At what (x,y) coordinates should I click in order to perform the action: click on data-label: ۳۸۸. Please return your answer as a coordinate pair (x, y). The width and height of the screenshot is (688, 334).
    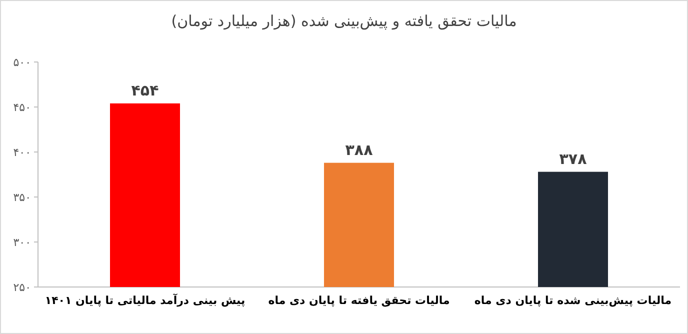
    Looking at the image, I should click on (359, 149).